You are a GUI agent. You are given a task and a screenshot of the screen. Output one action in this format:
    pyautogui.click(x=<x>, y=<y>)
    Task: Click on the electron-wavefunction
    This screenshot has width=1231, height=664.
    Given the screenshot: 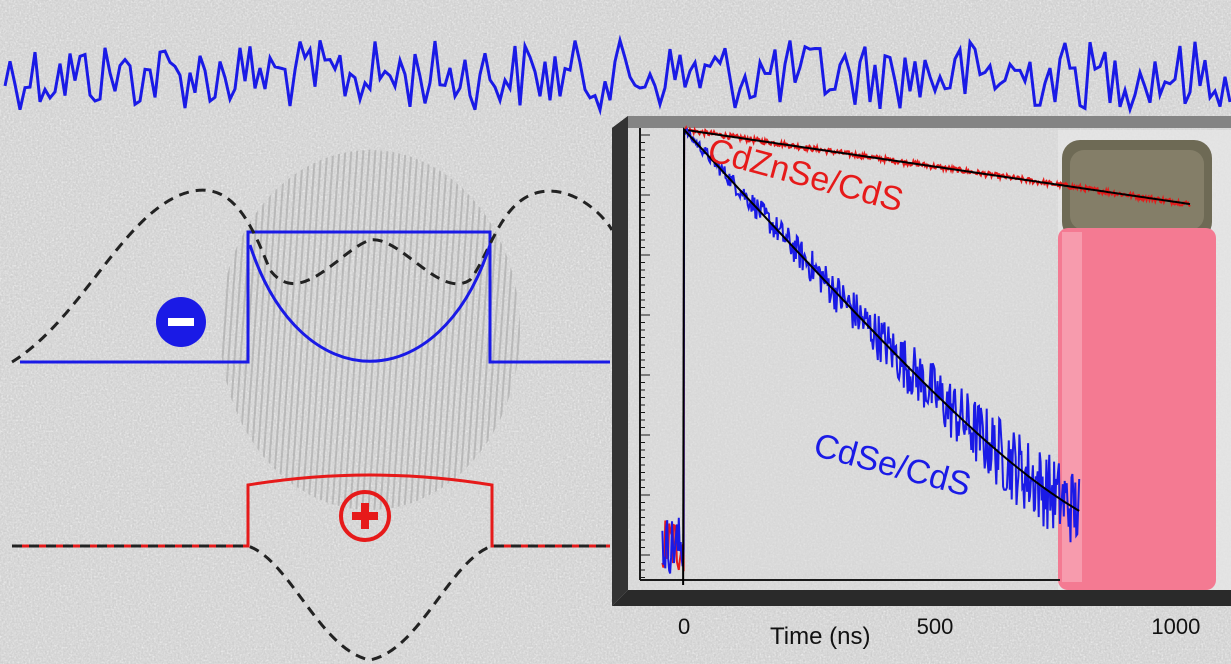 What is the action you would take?
    pyautogui.click(x=312, y=276)
    